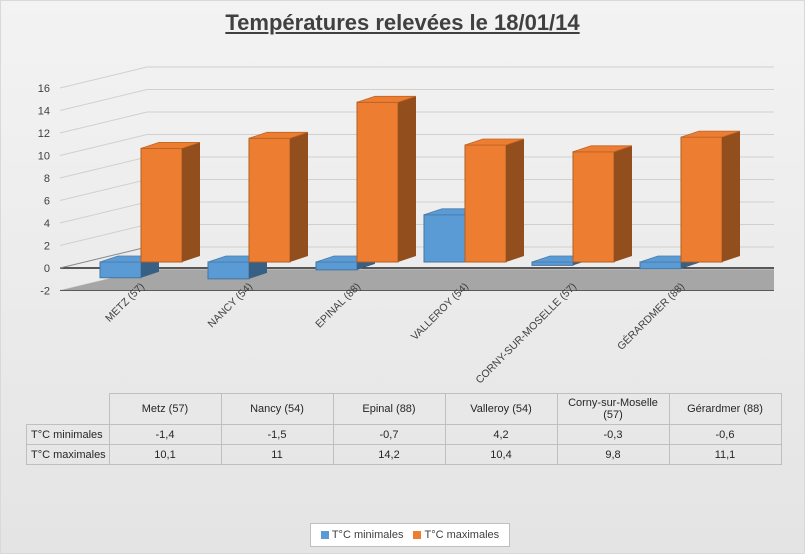 The image size is (805, 554). Describe the element at coordinates (44, 134) in the screenshot. I see `y-tick-label: 12` at that location.